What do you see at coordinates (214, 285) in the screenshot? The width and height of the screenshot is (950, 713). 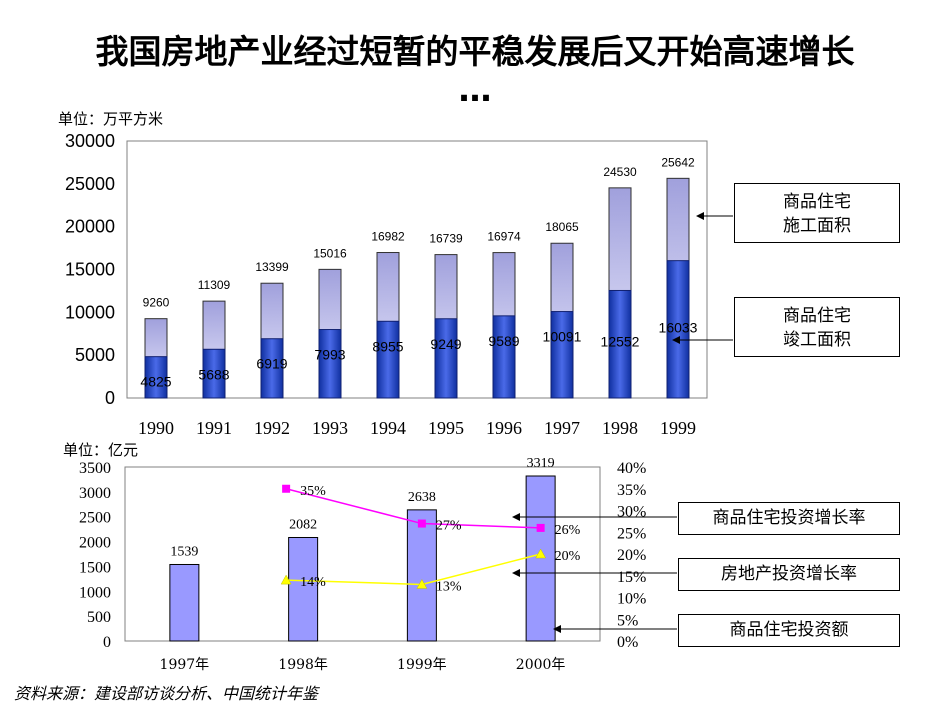 I see `label-construction-area: 11309` at bounding box center [214, 285].